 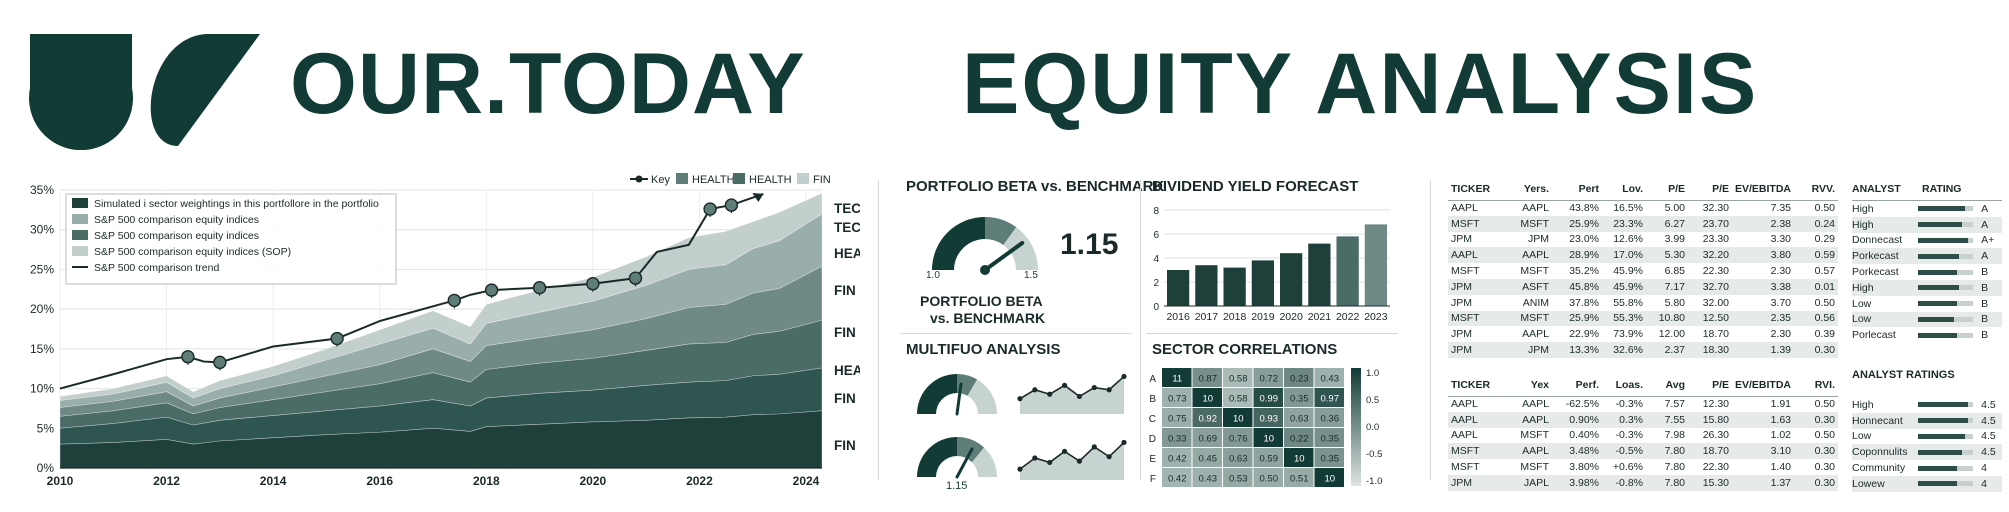 I want to click on table-cell: 7.80, so click(x=1667, y=451).